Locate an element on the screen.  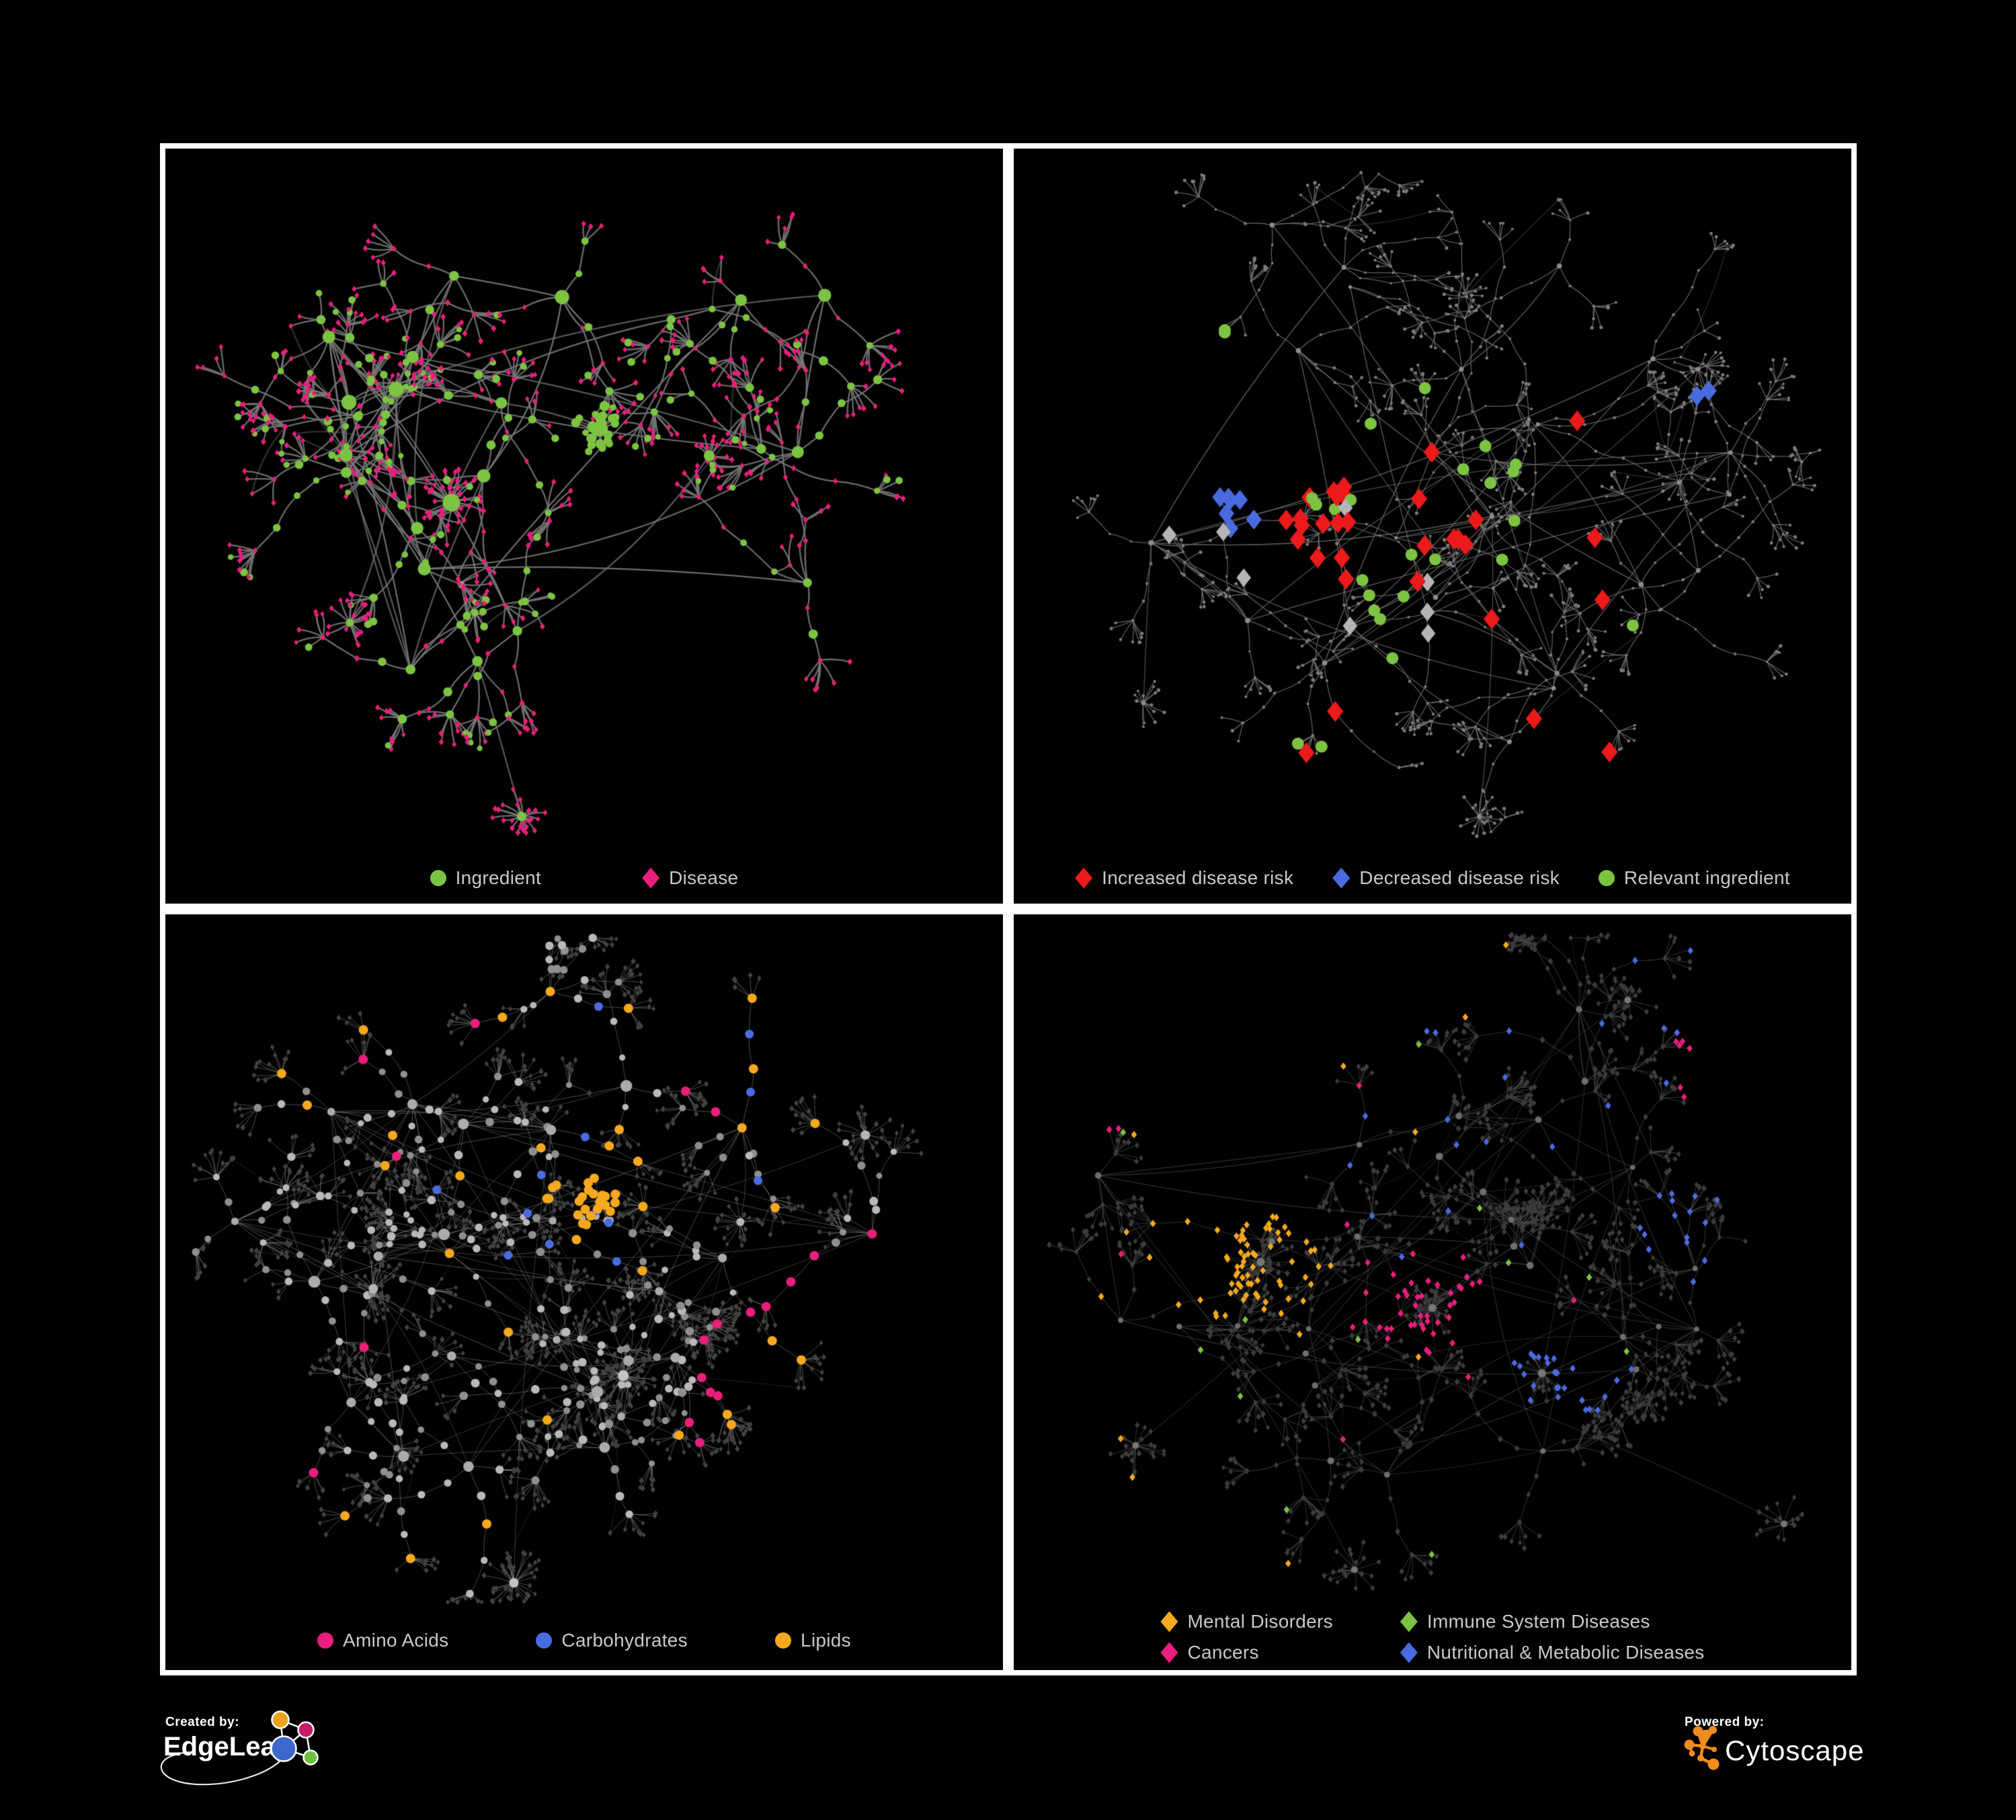
legend-item: Decreased disease risk is located at coordinates (1446, 878).